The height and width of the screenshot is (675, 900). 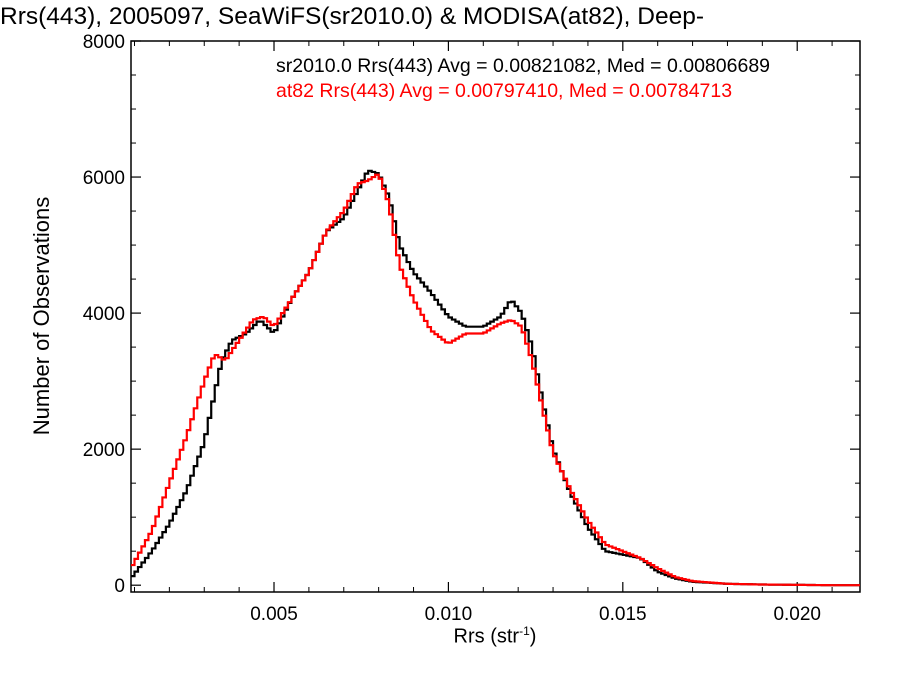 What do you see at coordinates (119, 586) in the screenshot?
I see `y-tick-label: 0` at bounding box center [119, 586].